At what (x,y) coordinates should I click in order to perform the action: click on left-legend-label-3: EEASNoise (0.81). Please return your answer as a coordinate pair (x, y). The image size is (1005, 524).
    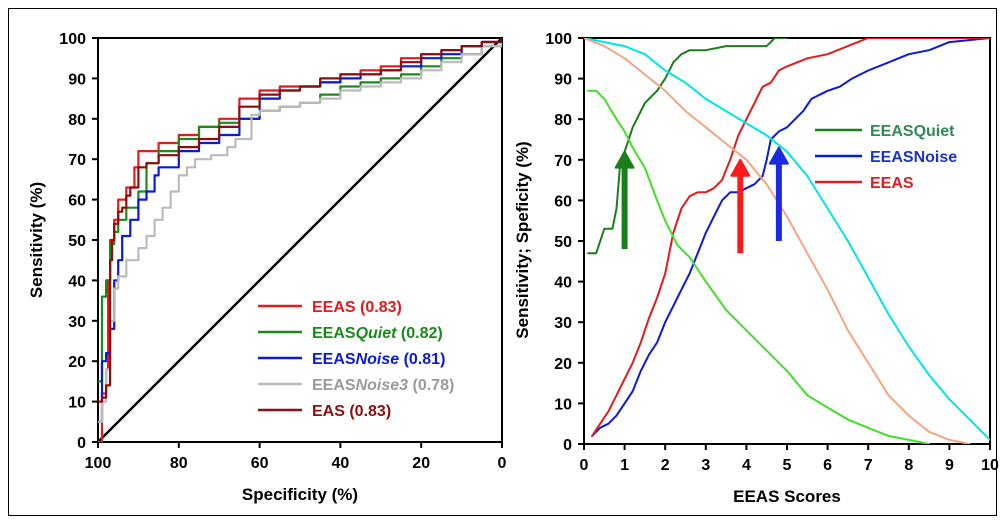
    Looking at the image, I should click on (378, 359).